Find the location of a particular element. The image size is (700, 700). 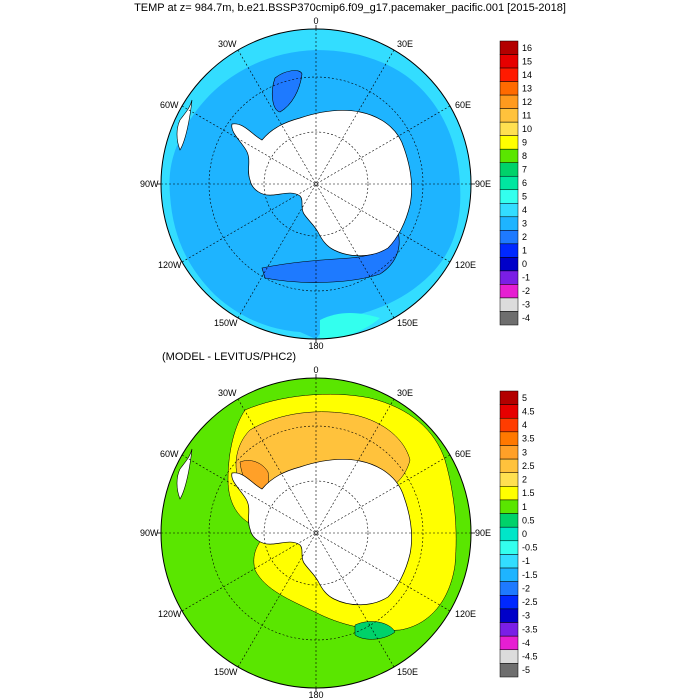

cb-top-tick-label-20: -4 is located at coordinates (526, 318).